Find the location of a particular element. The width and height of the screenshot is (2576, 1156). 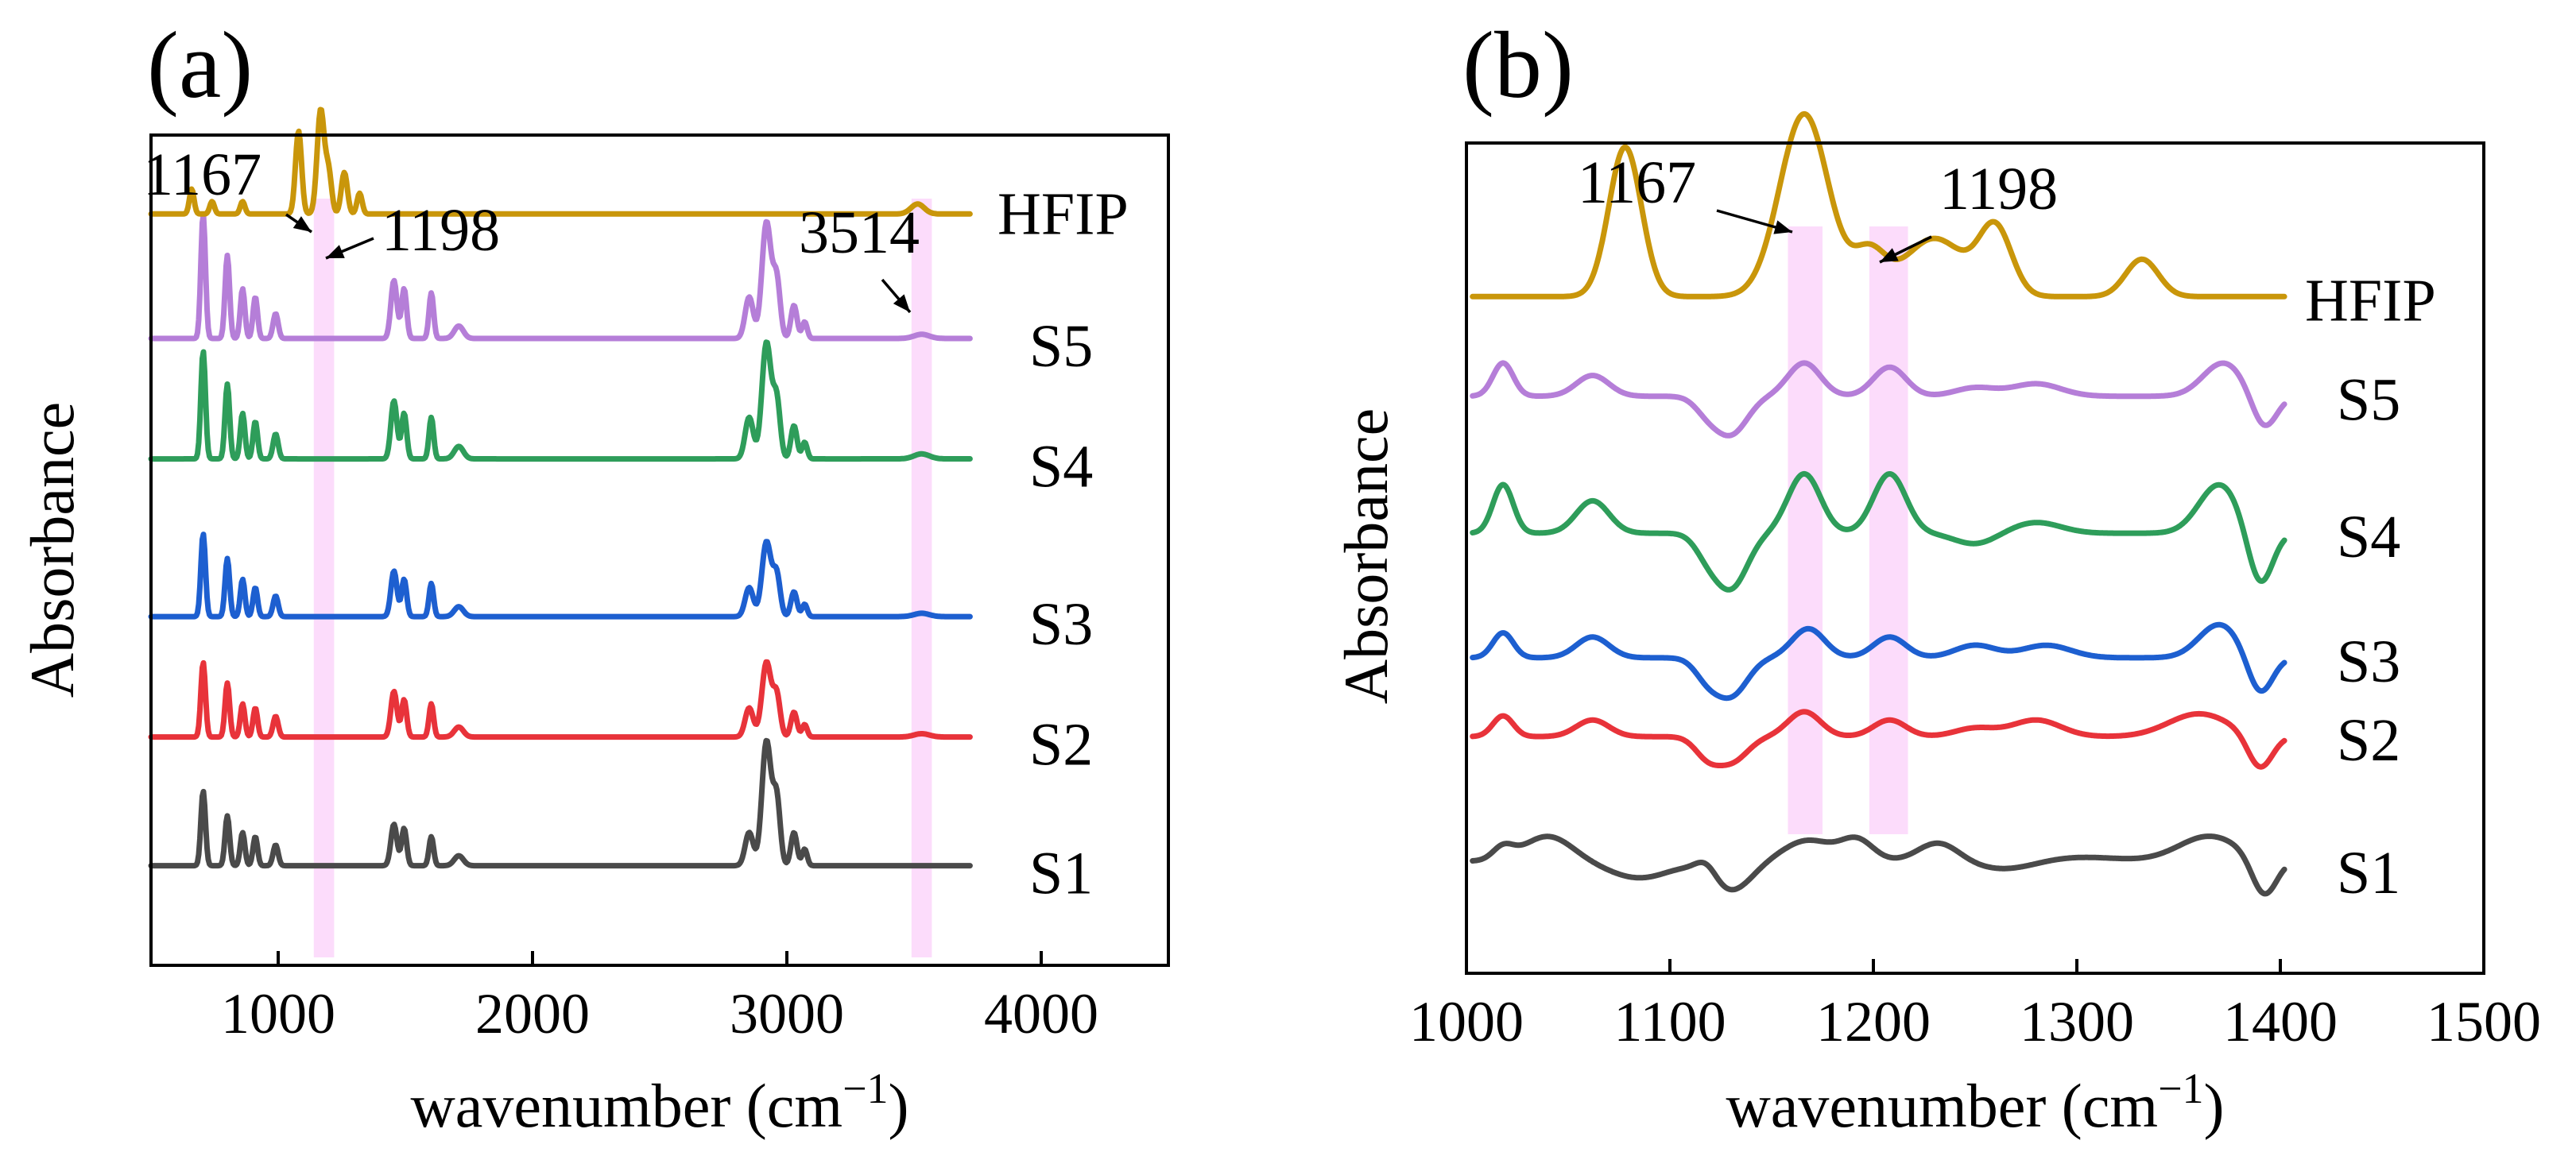

panel-label-a: (a) is located at coordinates (200, 65).